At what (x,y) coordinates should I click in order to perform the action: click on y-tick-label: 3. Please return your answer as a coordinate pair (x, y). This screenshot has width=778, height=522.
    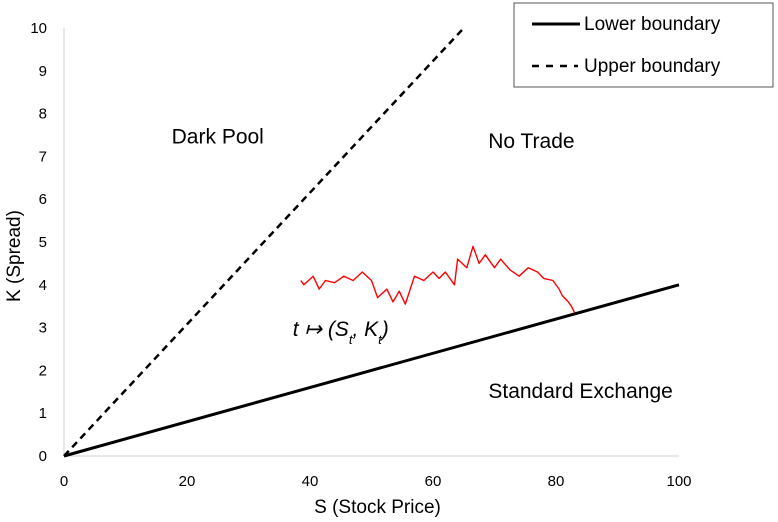
    Looking at the image, I should click on (43, 328).